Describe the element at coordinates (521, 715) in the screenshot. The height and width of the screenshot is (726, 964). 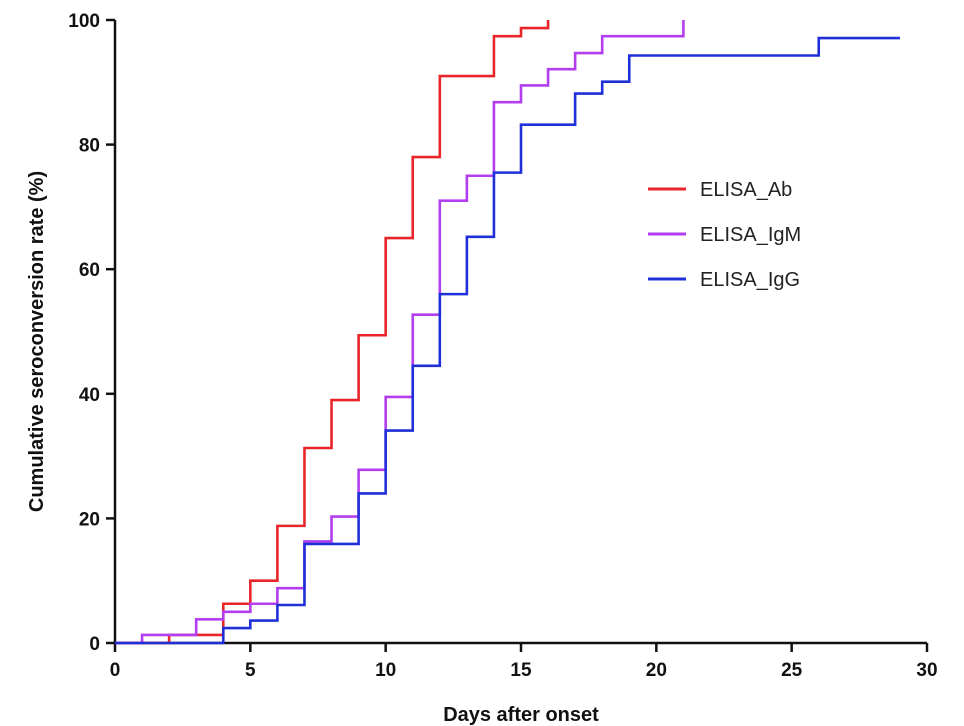
I see `x-axis-title: Days after onset` at that location.